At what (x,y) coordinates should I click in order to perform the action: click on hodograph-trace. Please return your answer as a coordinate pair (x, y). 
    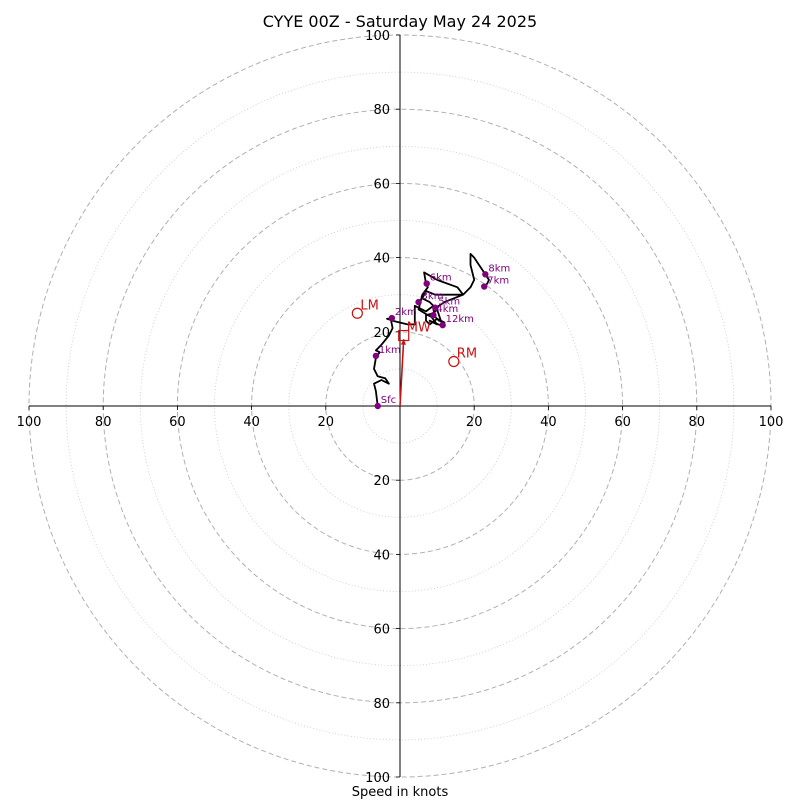
    Looking at the image, I should click on (431, 330).